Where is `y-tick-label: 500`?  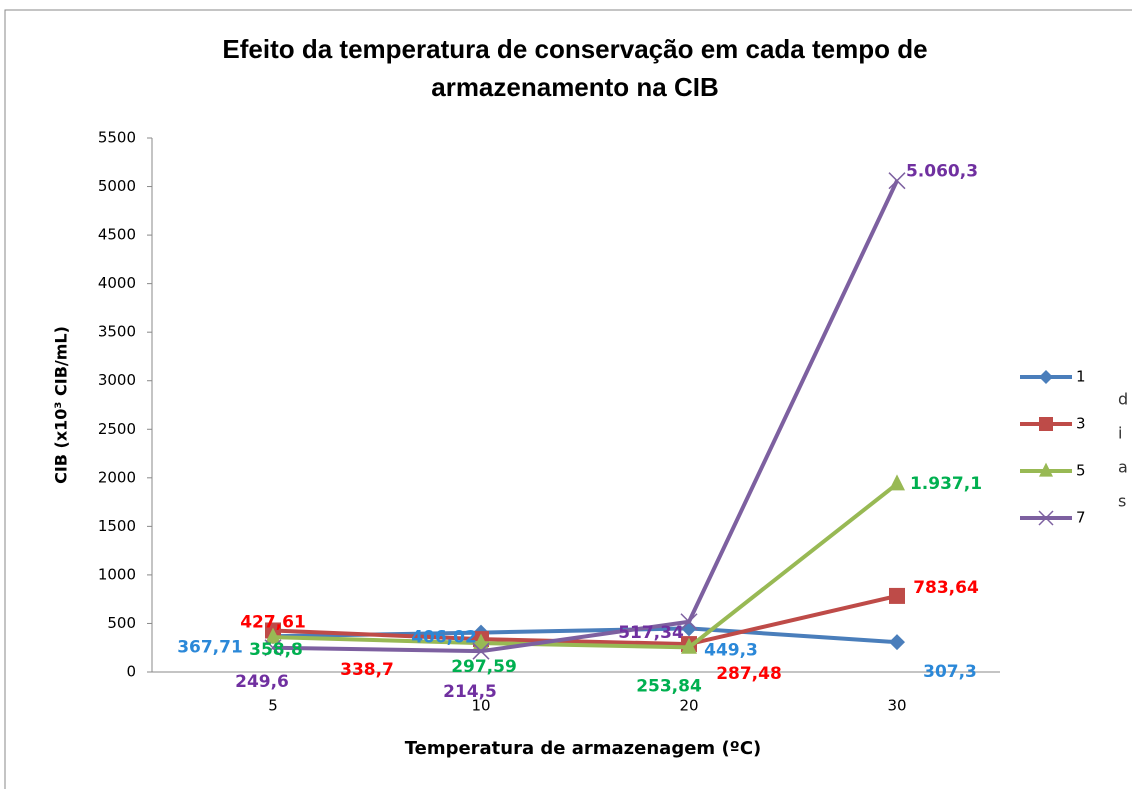 y-tick-label: 500 is located at coordinates (121, 623).